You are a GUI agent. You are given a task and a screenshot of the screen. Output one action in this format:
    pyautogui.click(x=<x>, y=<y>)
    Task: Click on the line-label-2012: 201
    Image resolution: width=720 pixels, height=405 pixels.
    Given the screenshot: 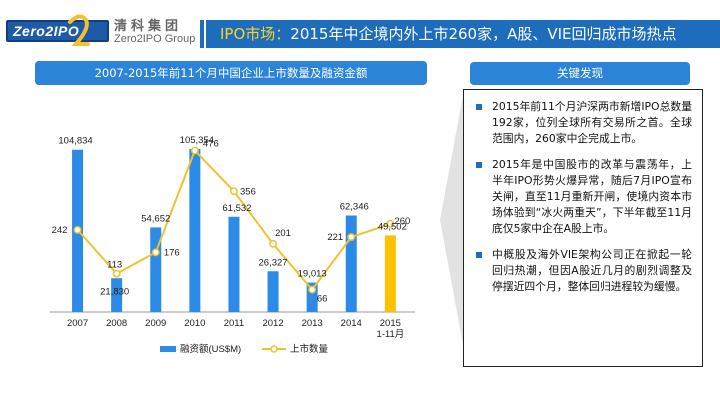 What is the action you would take?
    pyautogui.click(x=283, y=233)
    